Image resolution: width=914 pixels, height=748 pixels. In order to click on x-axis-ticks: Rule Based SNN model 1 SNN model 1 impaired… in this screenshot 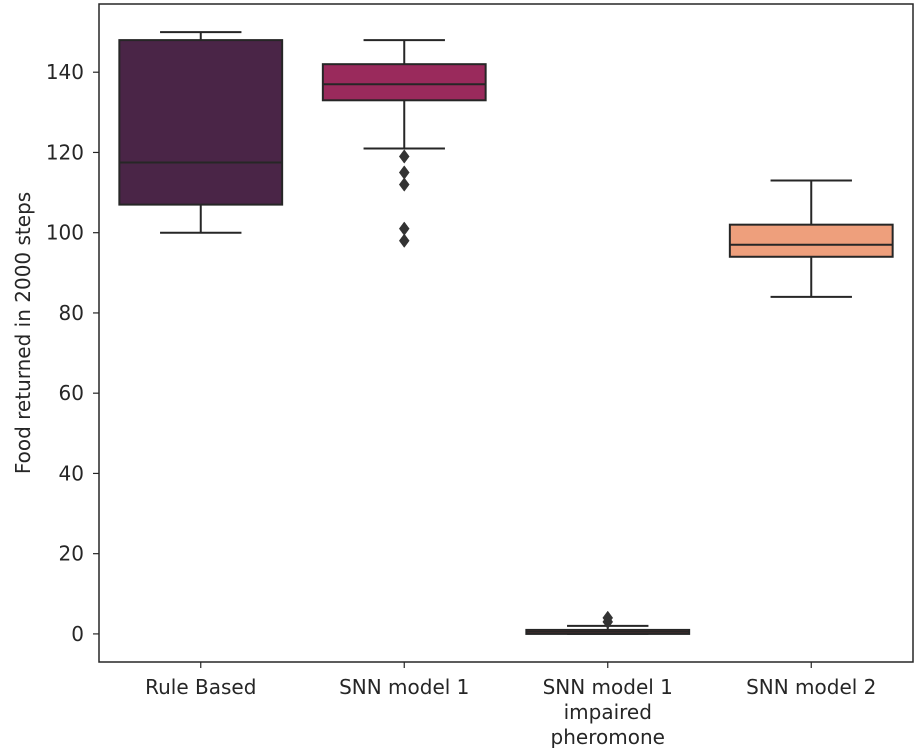, I will do `click(510, 705)`.